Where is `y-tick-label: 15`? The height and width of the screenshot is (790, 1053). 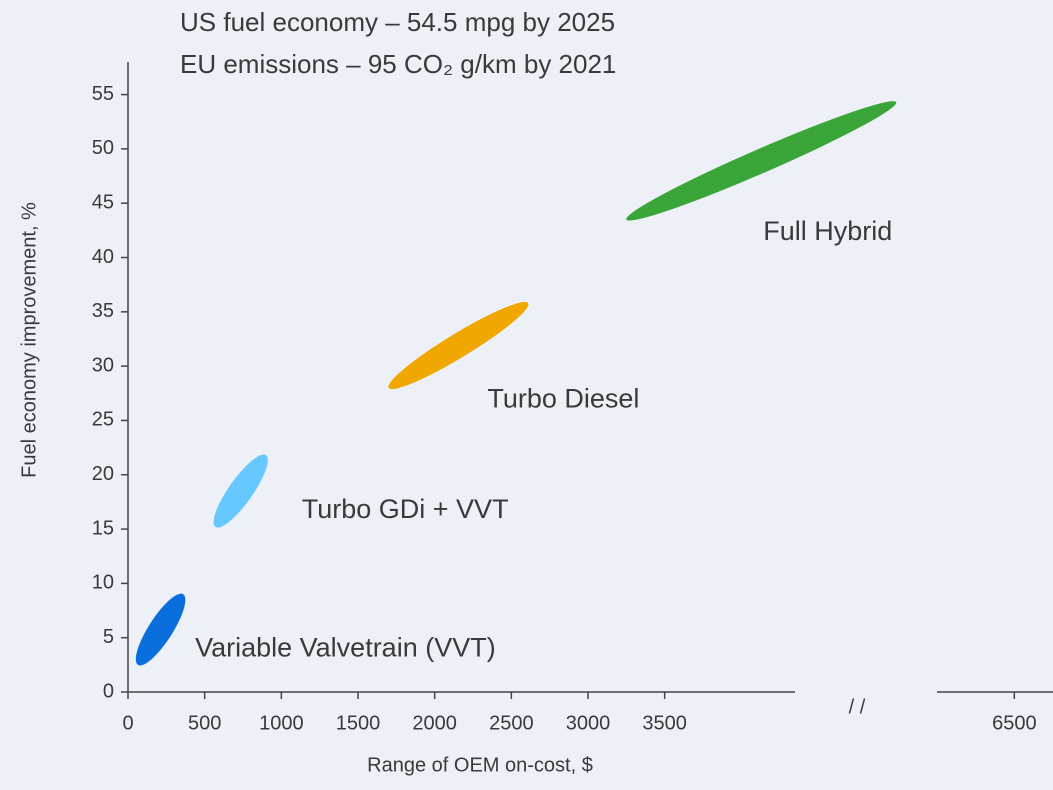 y-tick-label: 15 is located at coordinates (103, 528).